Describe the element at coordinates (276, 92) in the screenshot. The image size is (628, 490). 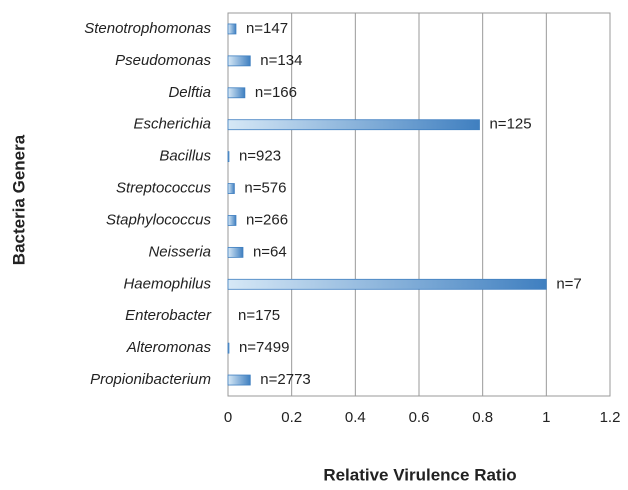
I see `bar-label: n=166` at that location.